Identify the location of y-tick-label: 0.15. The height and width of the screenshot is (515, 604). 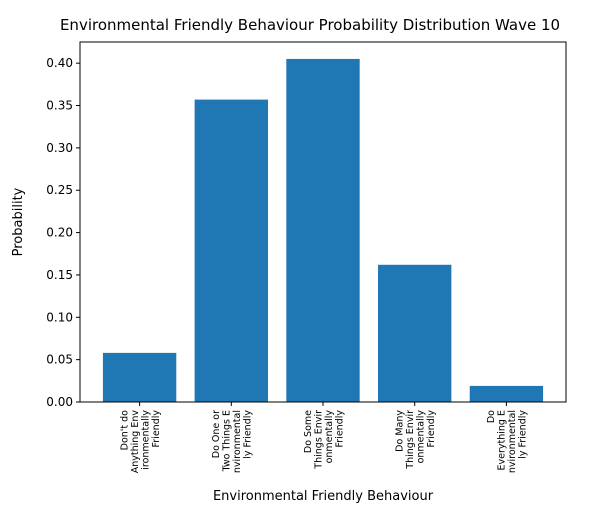
(59, 275).